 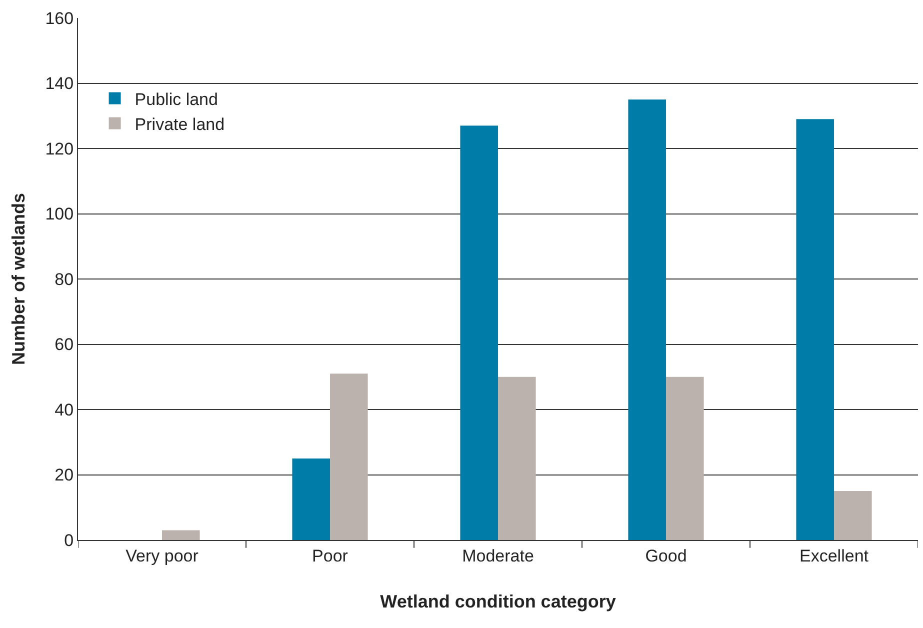 I want to click on y-tick-label: 40, so click(x=64, y=410).